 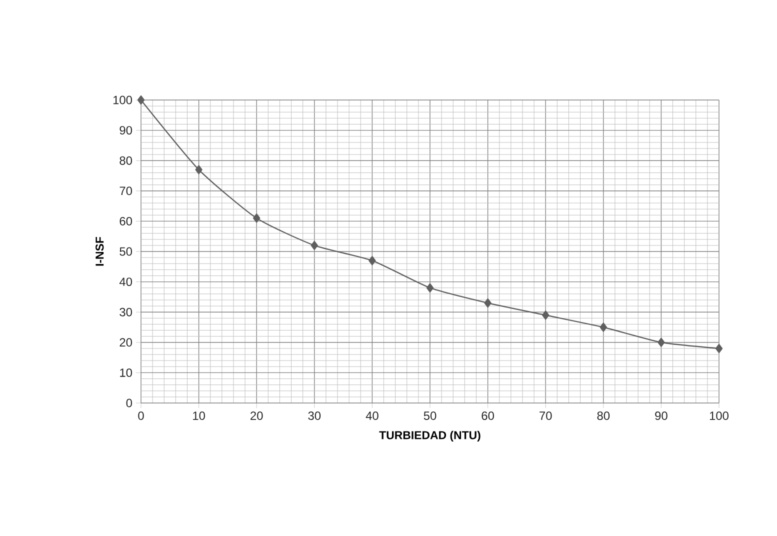 I want to click on x-tick-label: 10, so click(x=199, y=416).